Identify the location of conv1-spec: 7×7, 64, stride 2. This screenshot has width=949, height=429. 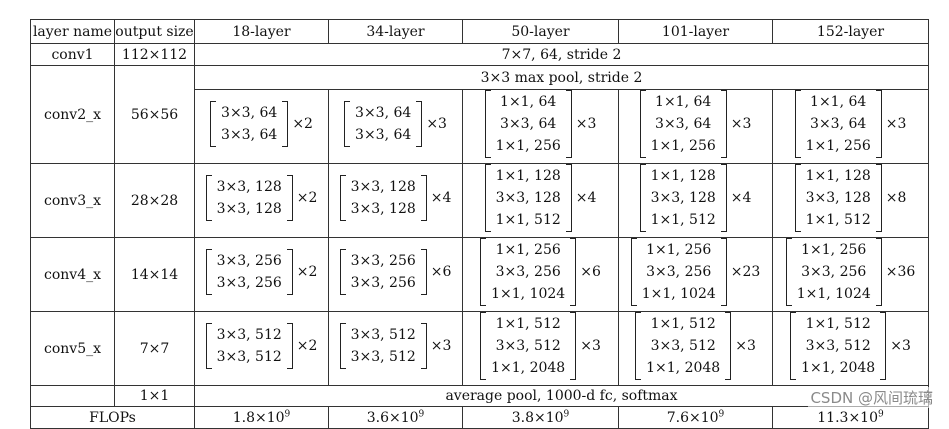
(561, 54).